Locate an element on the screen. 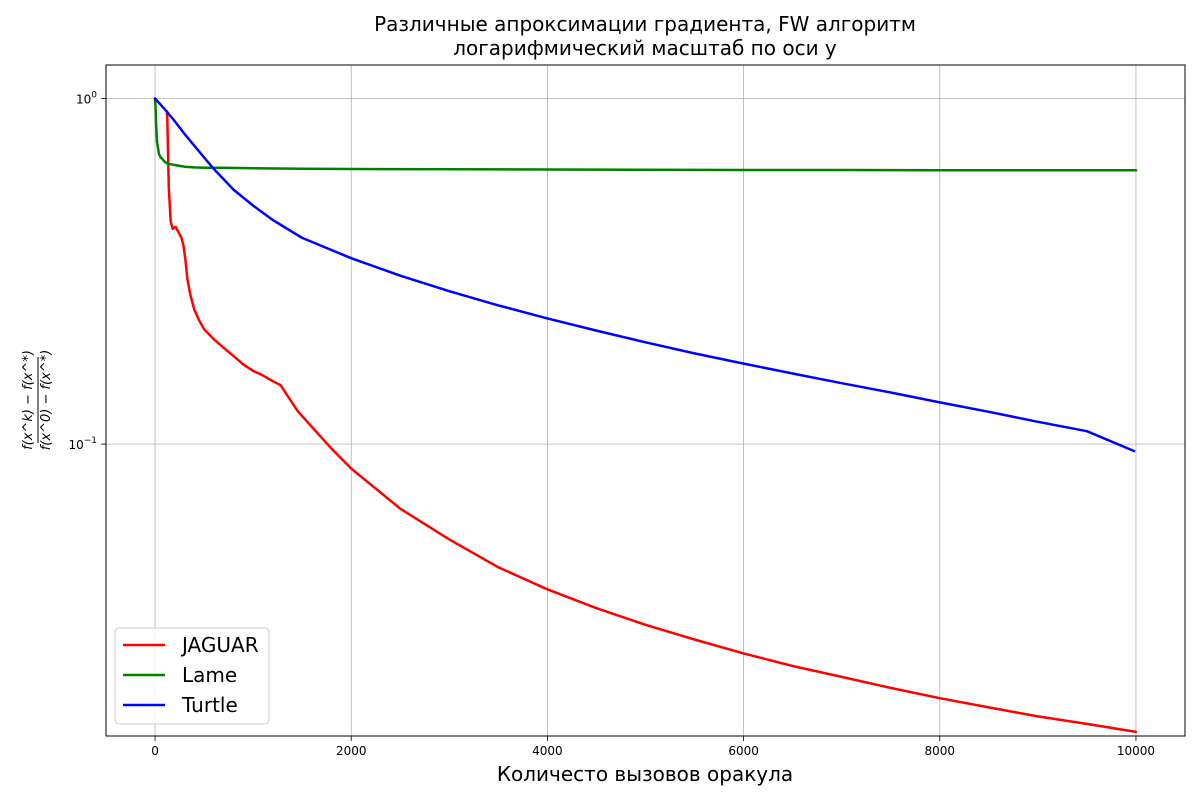 The width and height of the screenshot is (1200, 800). x-axis-ticks: 0 2000 4000 6000 8000 10000 is located at coordinates (653, 747).